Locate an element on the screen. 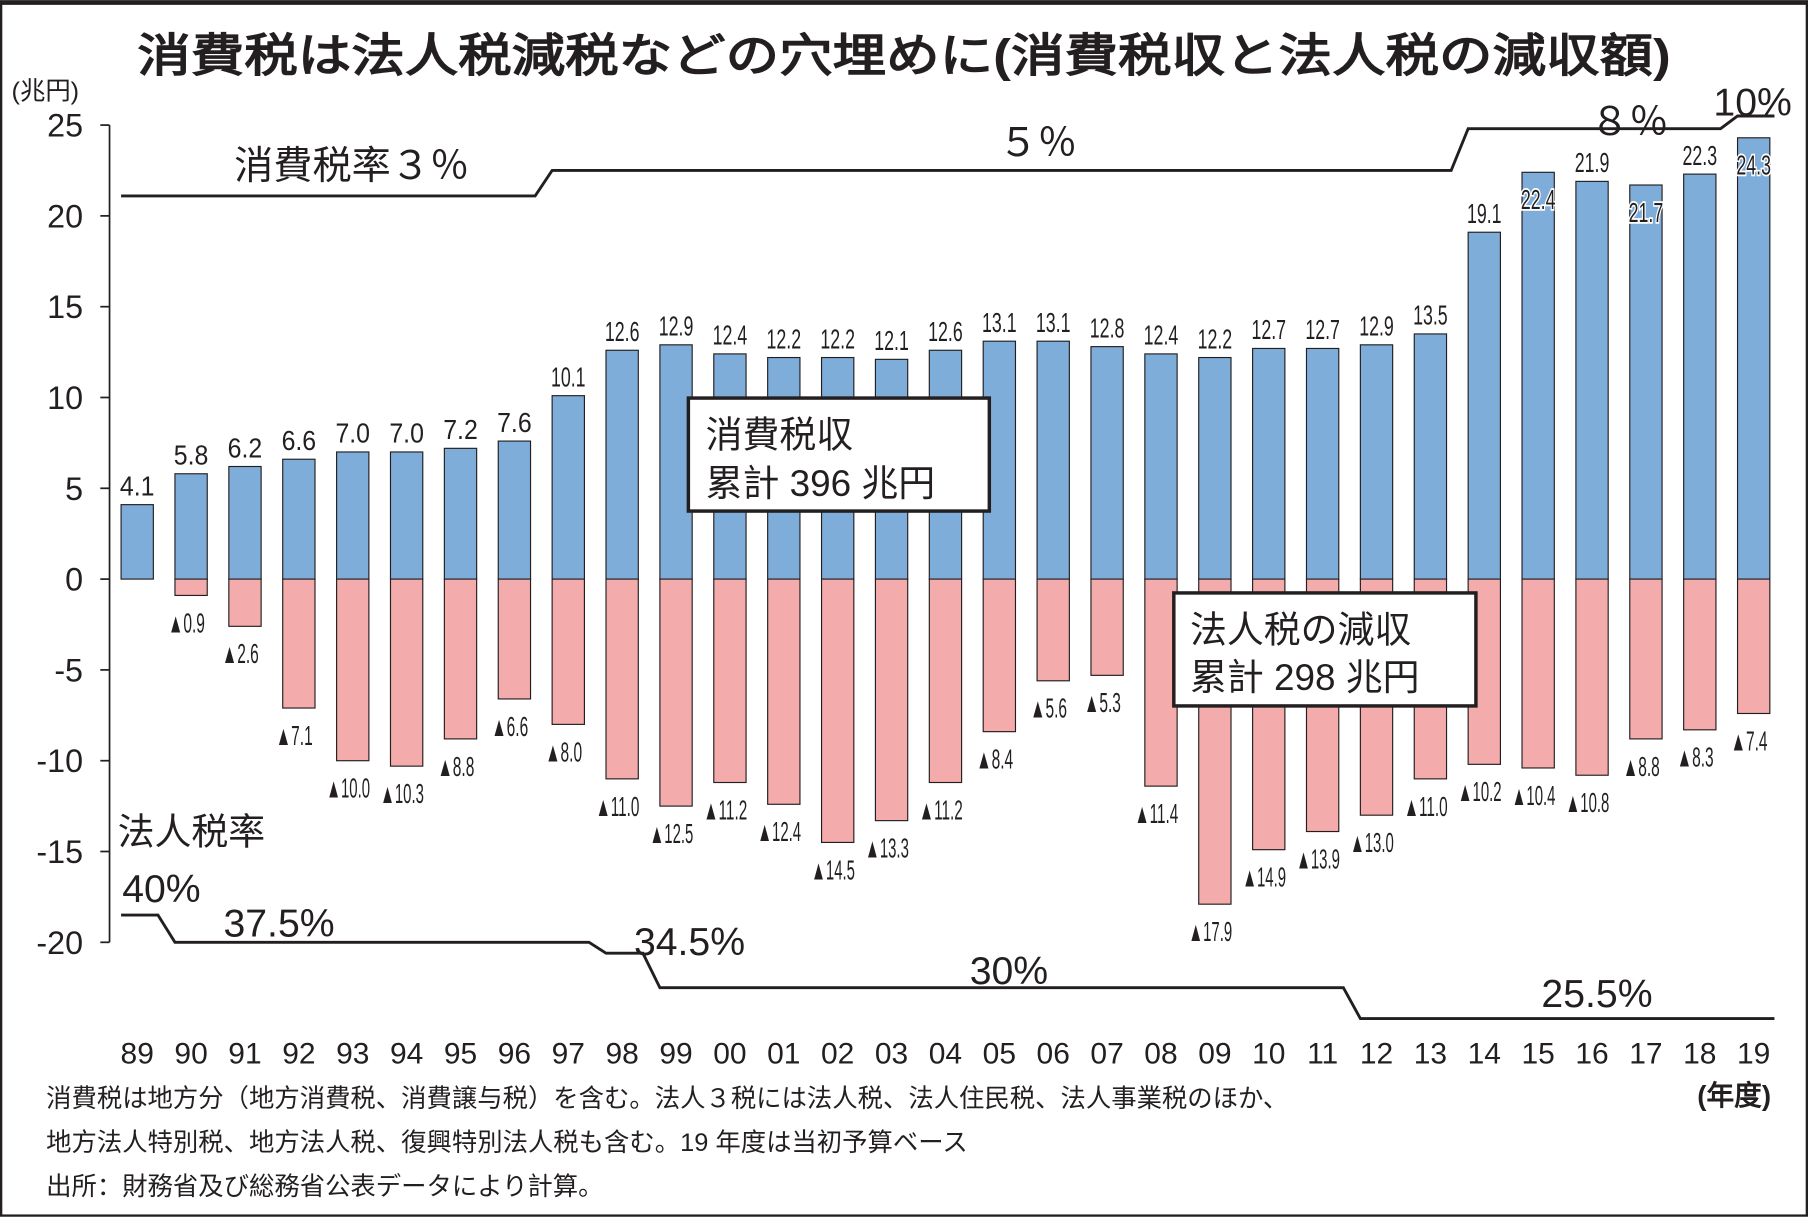 This screenshot has height=1217, width=1808. x-tick-label: 04 is located at coordinates (945, 1053).